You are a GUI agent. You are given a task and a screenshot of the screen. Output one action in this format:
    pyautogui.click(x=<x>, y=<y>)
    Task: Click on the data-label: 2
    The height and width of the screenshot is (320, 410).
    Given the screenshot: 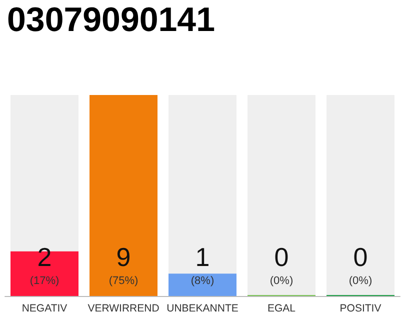 What is the action you would take?
    pyautogui.click(x=44, y=257)
    